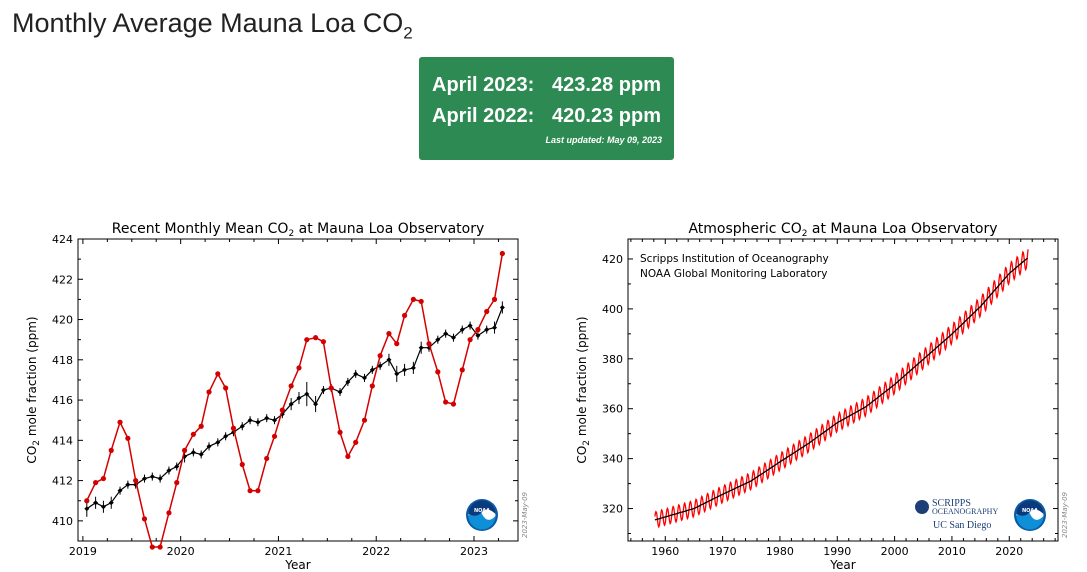 The height and width of the screenshot is (572, 1087). I want to click on y-tick-label: 420, so click(62, 320).